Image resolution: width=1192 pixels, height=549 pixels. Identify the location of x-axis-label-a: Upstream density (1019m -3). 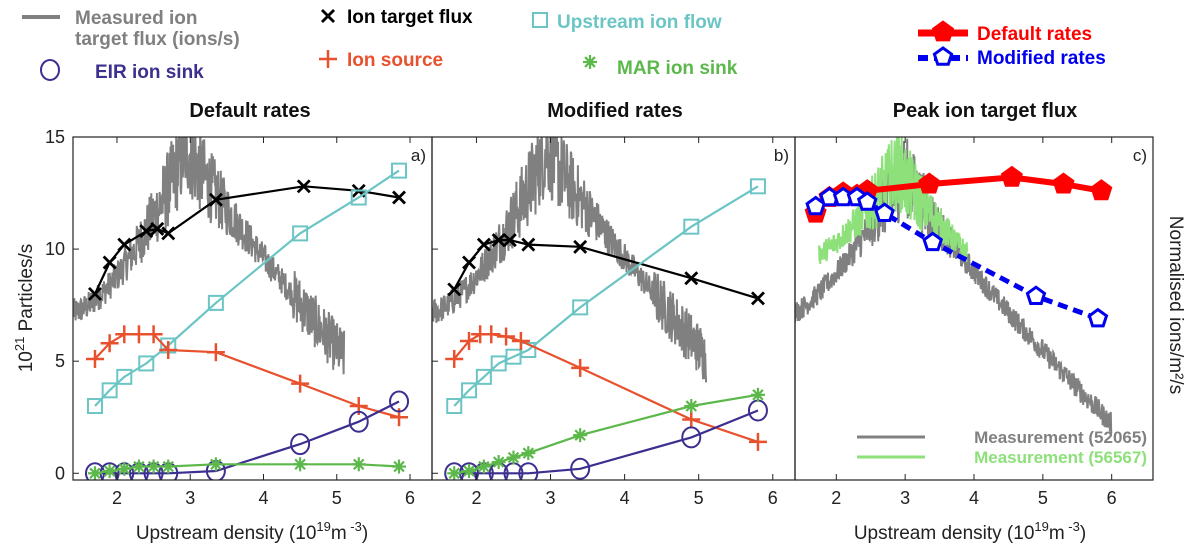
(252, 531).